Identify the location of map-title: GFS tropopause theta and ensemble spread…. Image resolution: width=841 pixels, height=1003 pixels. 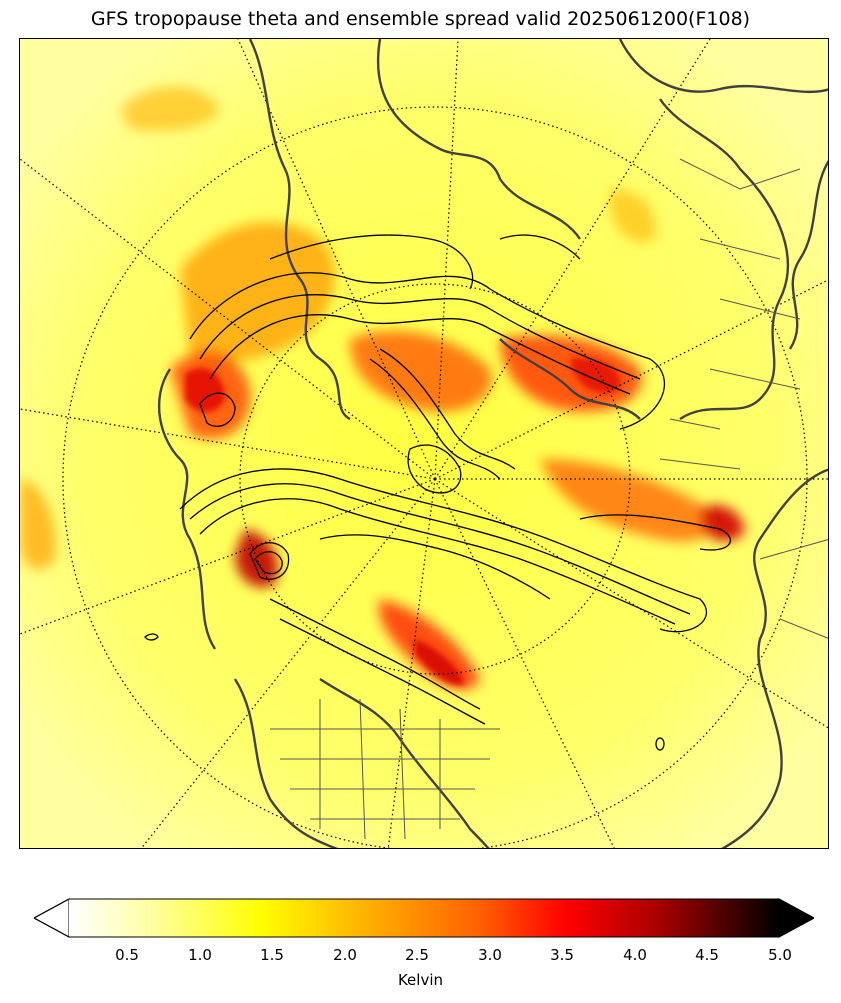
(420, 19).